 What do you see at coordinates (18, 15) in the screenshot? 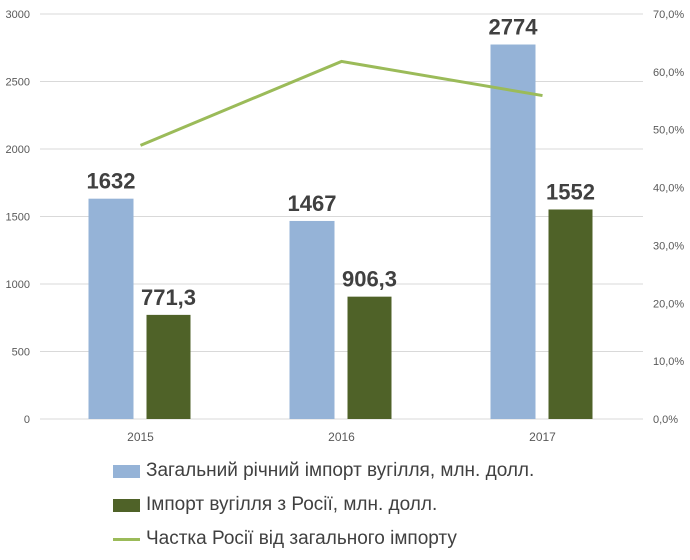
I see `y-tick-label: 3000` at bounding box center [18, 15].